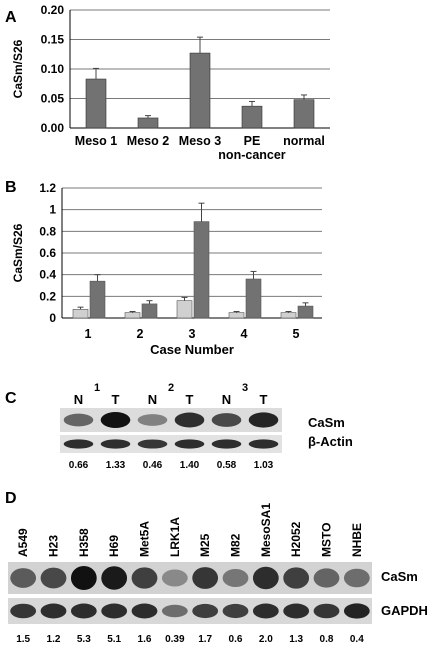 Image resolution: width=430 pixels, height=647 pixels. I want to click on panel-label-c: C, so click(11, 398).